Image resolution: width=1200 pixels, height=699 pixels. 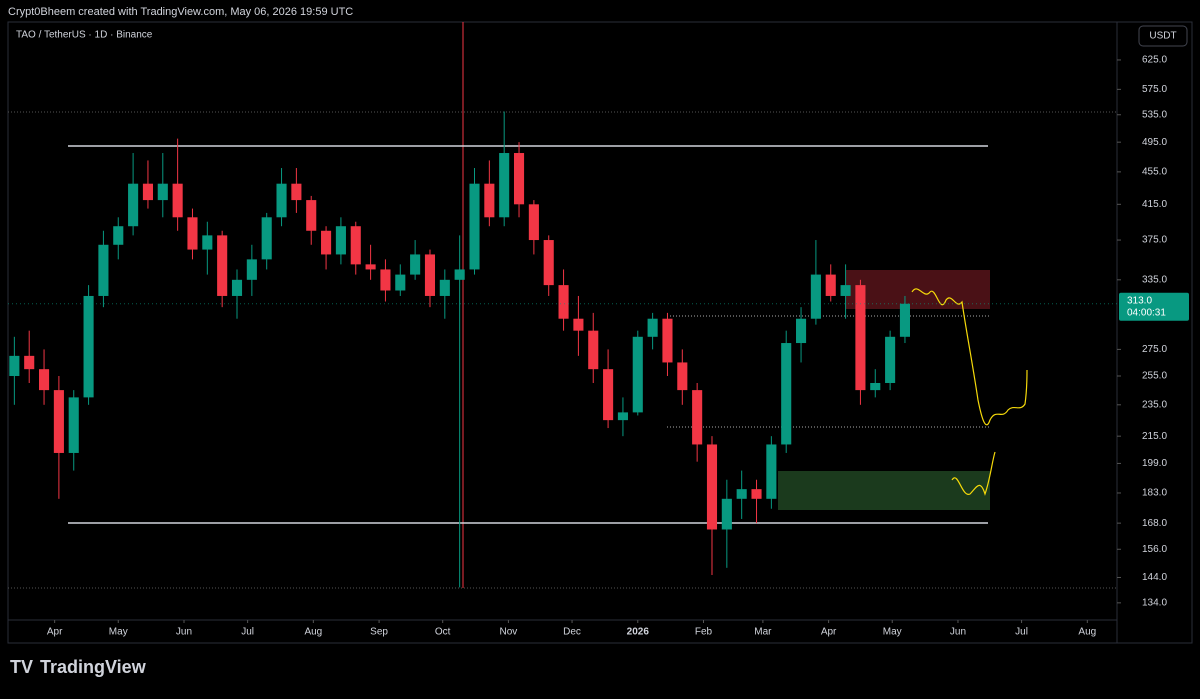 I want to click on y-tick-label: 455.0, so click(x=1154, y=172).